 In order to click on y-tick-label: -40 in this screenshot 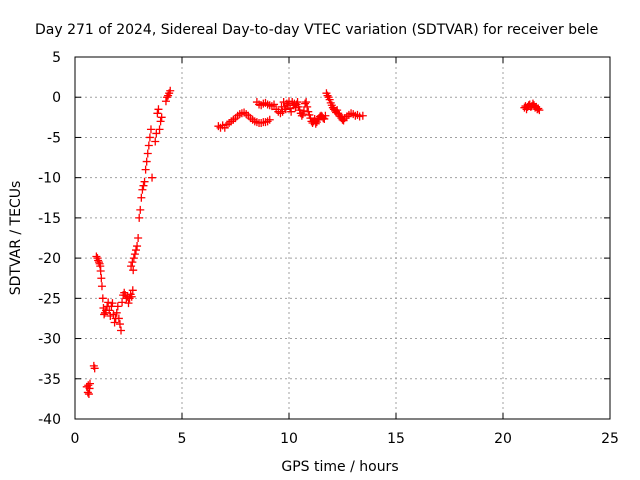, I will do `click(49, 420)`.